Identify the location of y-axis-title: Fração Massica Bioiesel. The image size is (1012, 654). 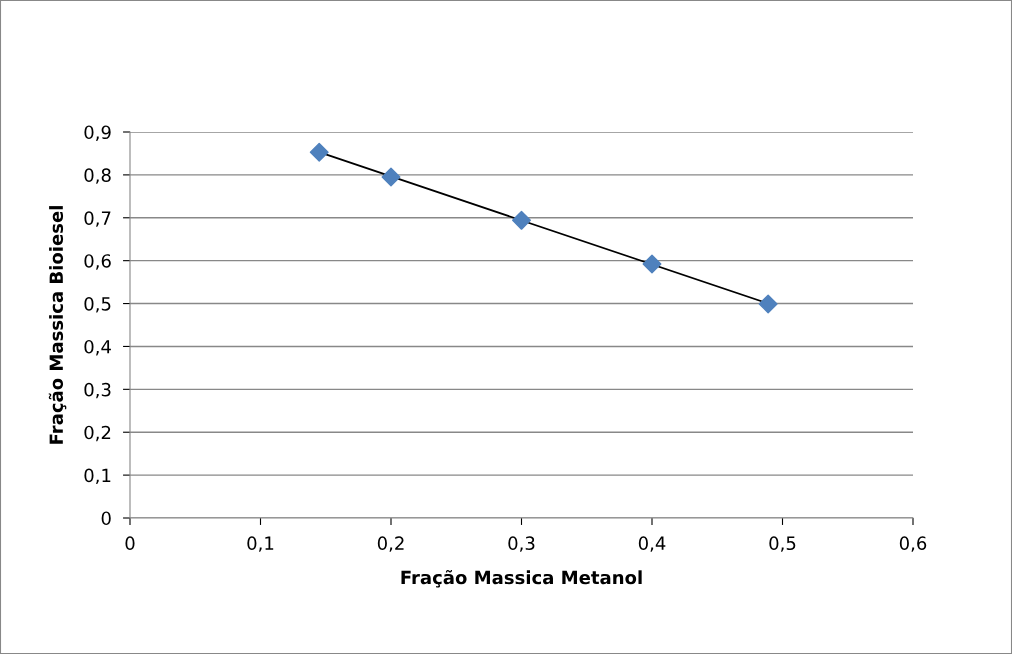
(57, 325).